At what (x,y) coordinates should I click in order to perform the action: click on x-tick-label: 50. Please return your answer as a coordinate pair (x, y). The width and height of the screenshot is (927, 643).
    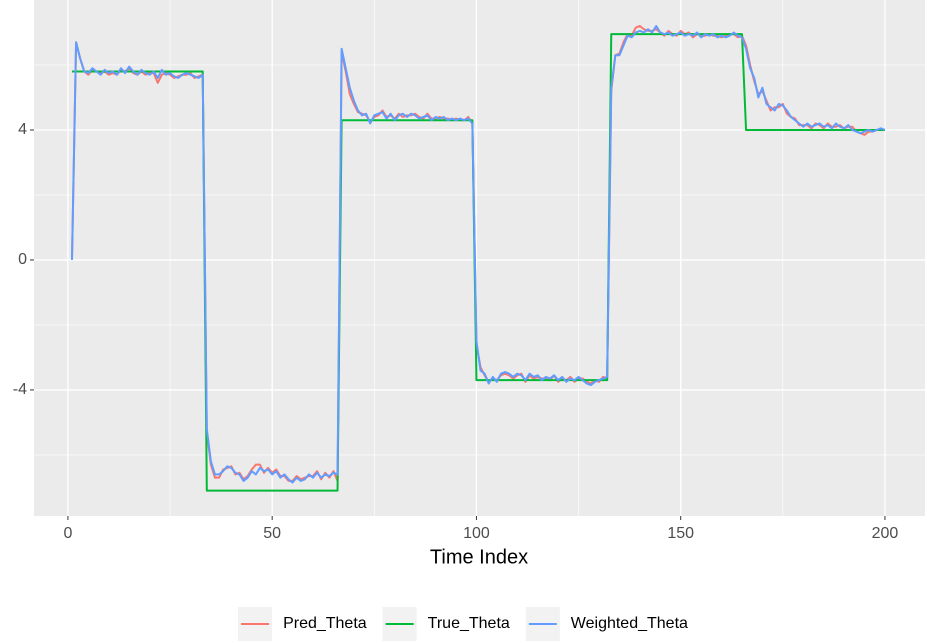
    Looking at the image, I should click on (272, 533).